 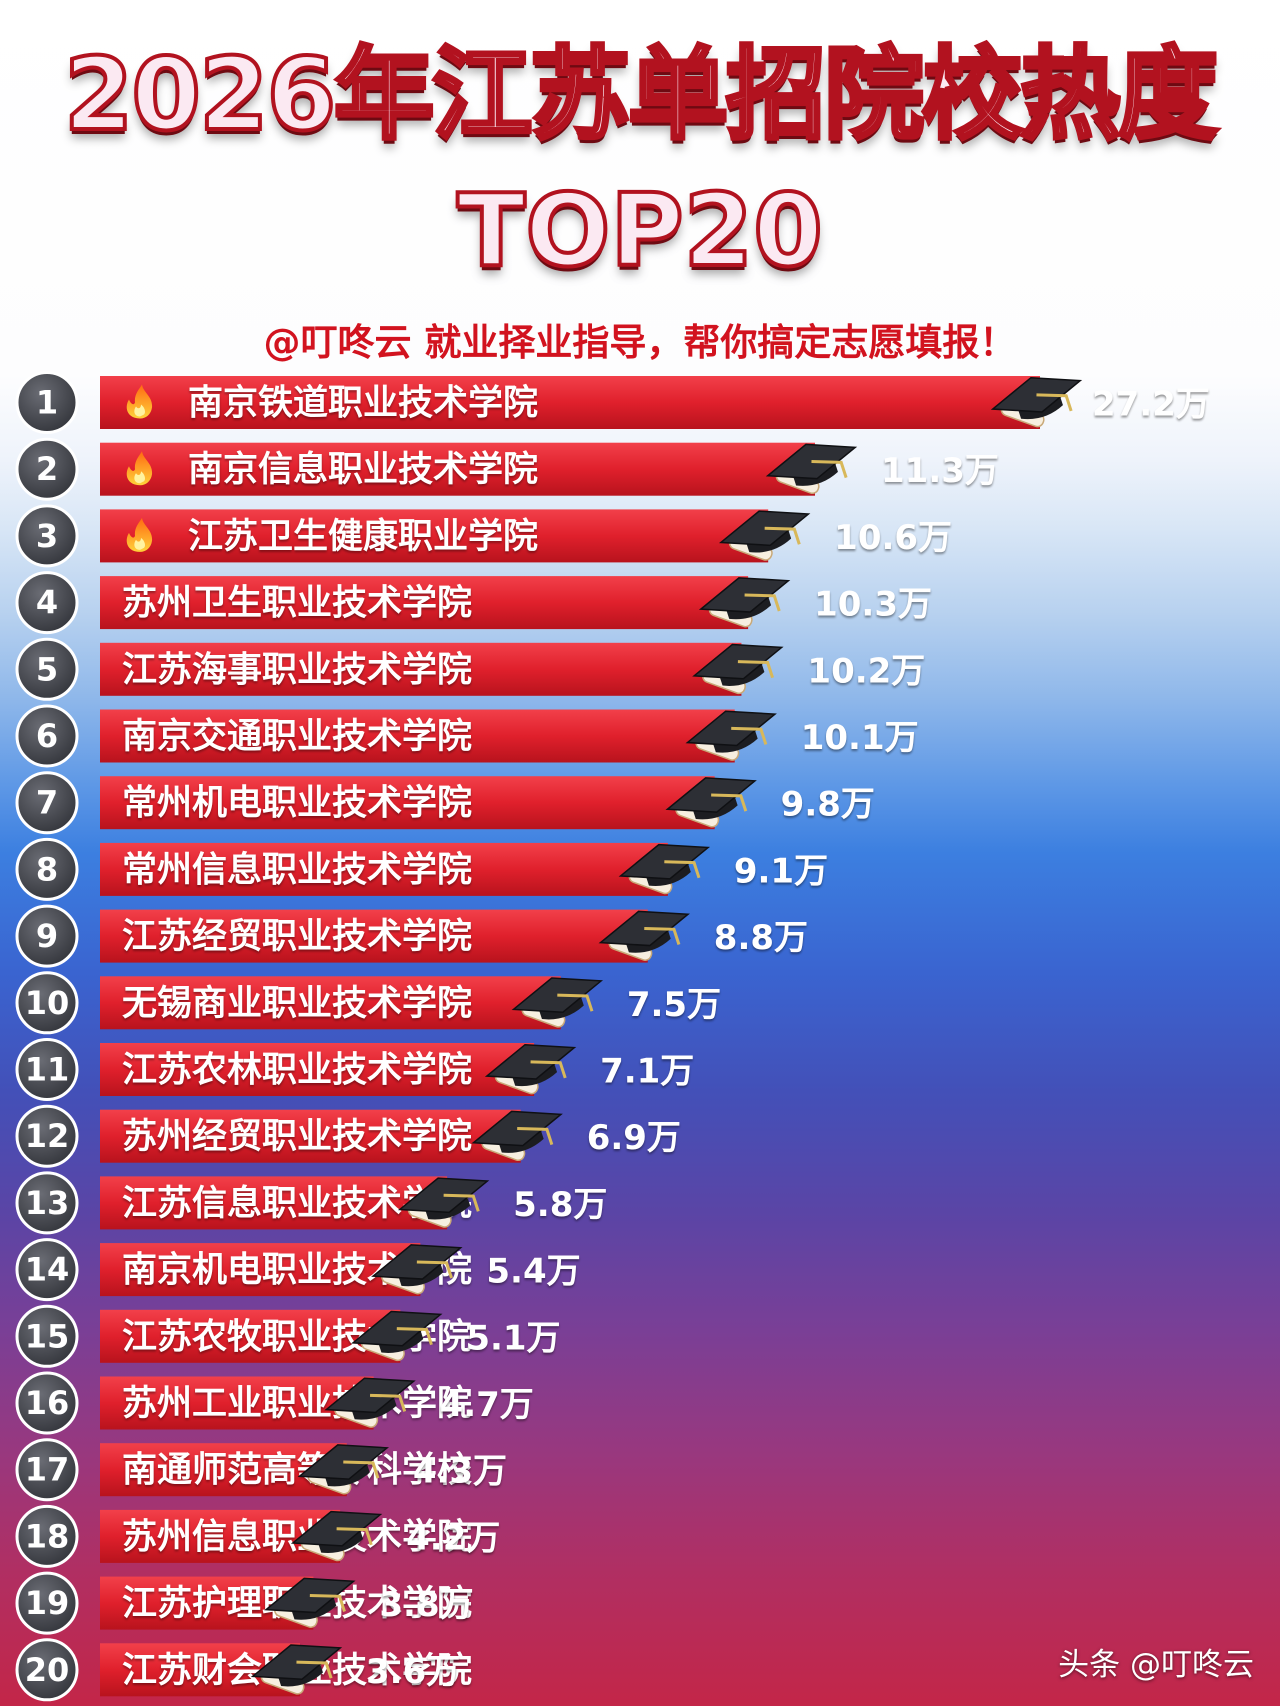 What do you see at coordinates (363, 469) in the screenshot?
I see `bar-label: 南京信息职业技术学院` at bounding box center [363, 469].